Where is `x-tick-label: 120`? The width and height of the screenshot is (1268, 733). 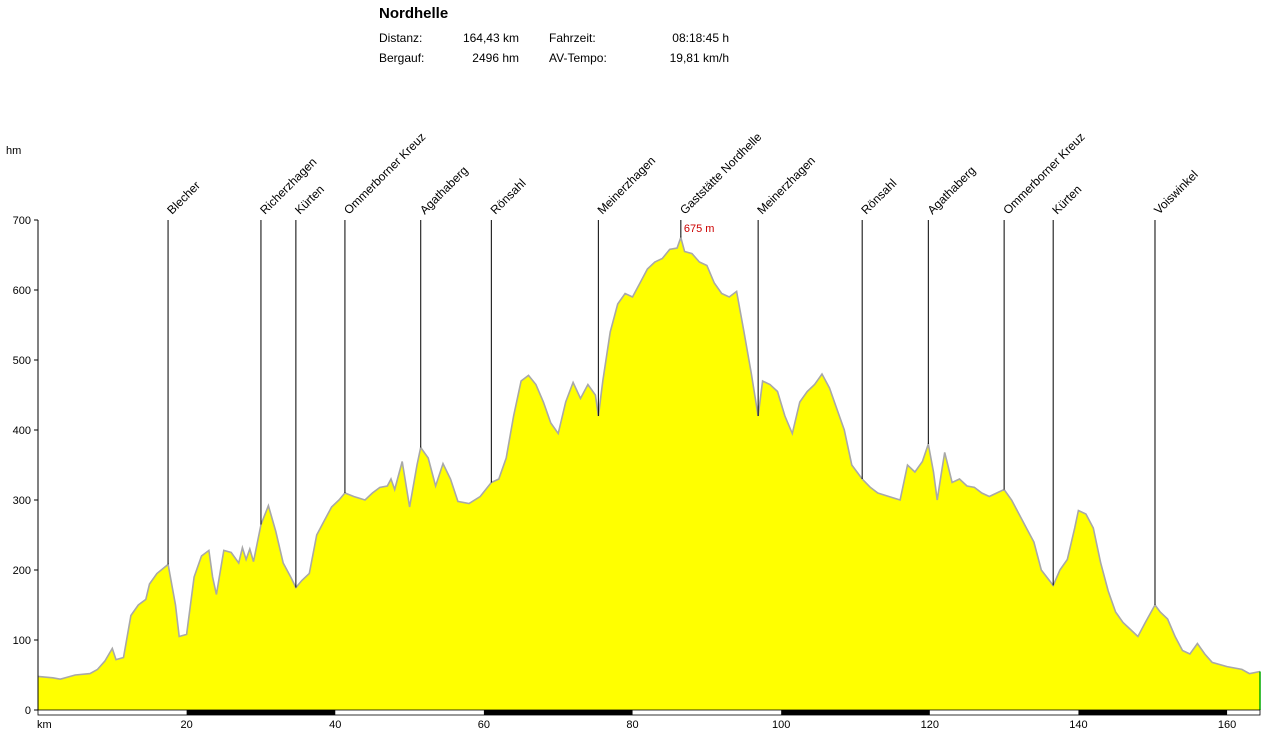
x-tick-label: 120 is located at coordinates (930, 725).